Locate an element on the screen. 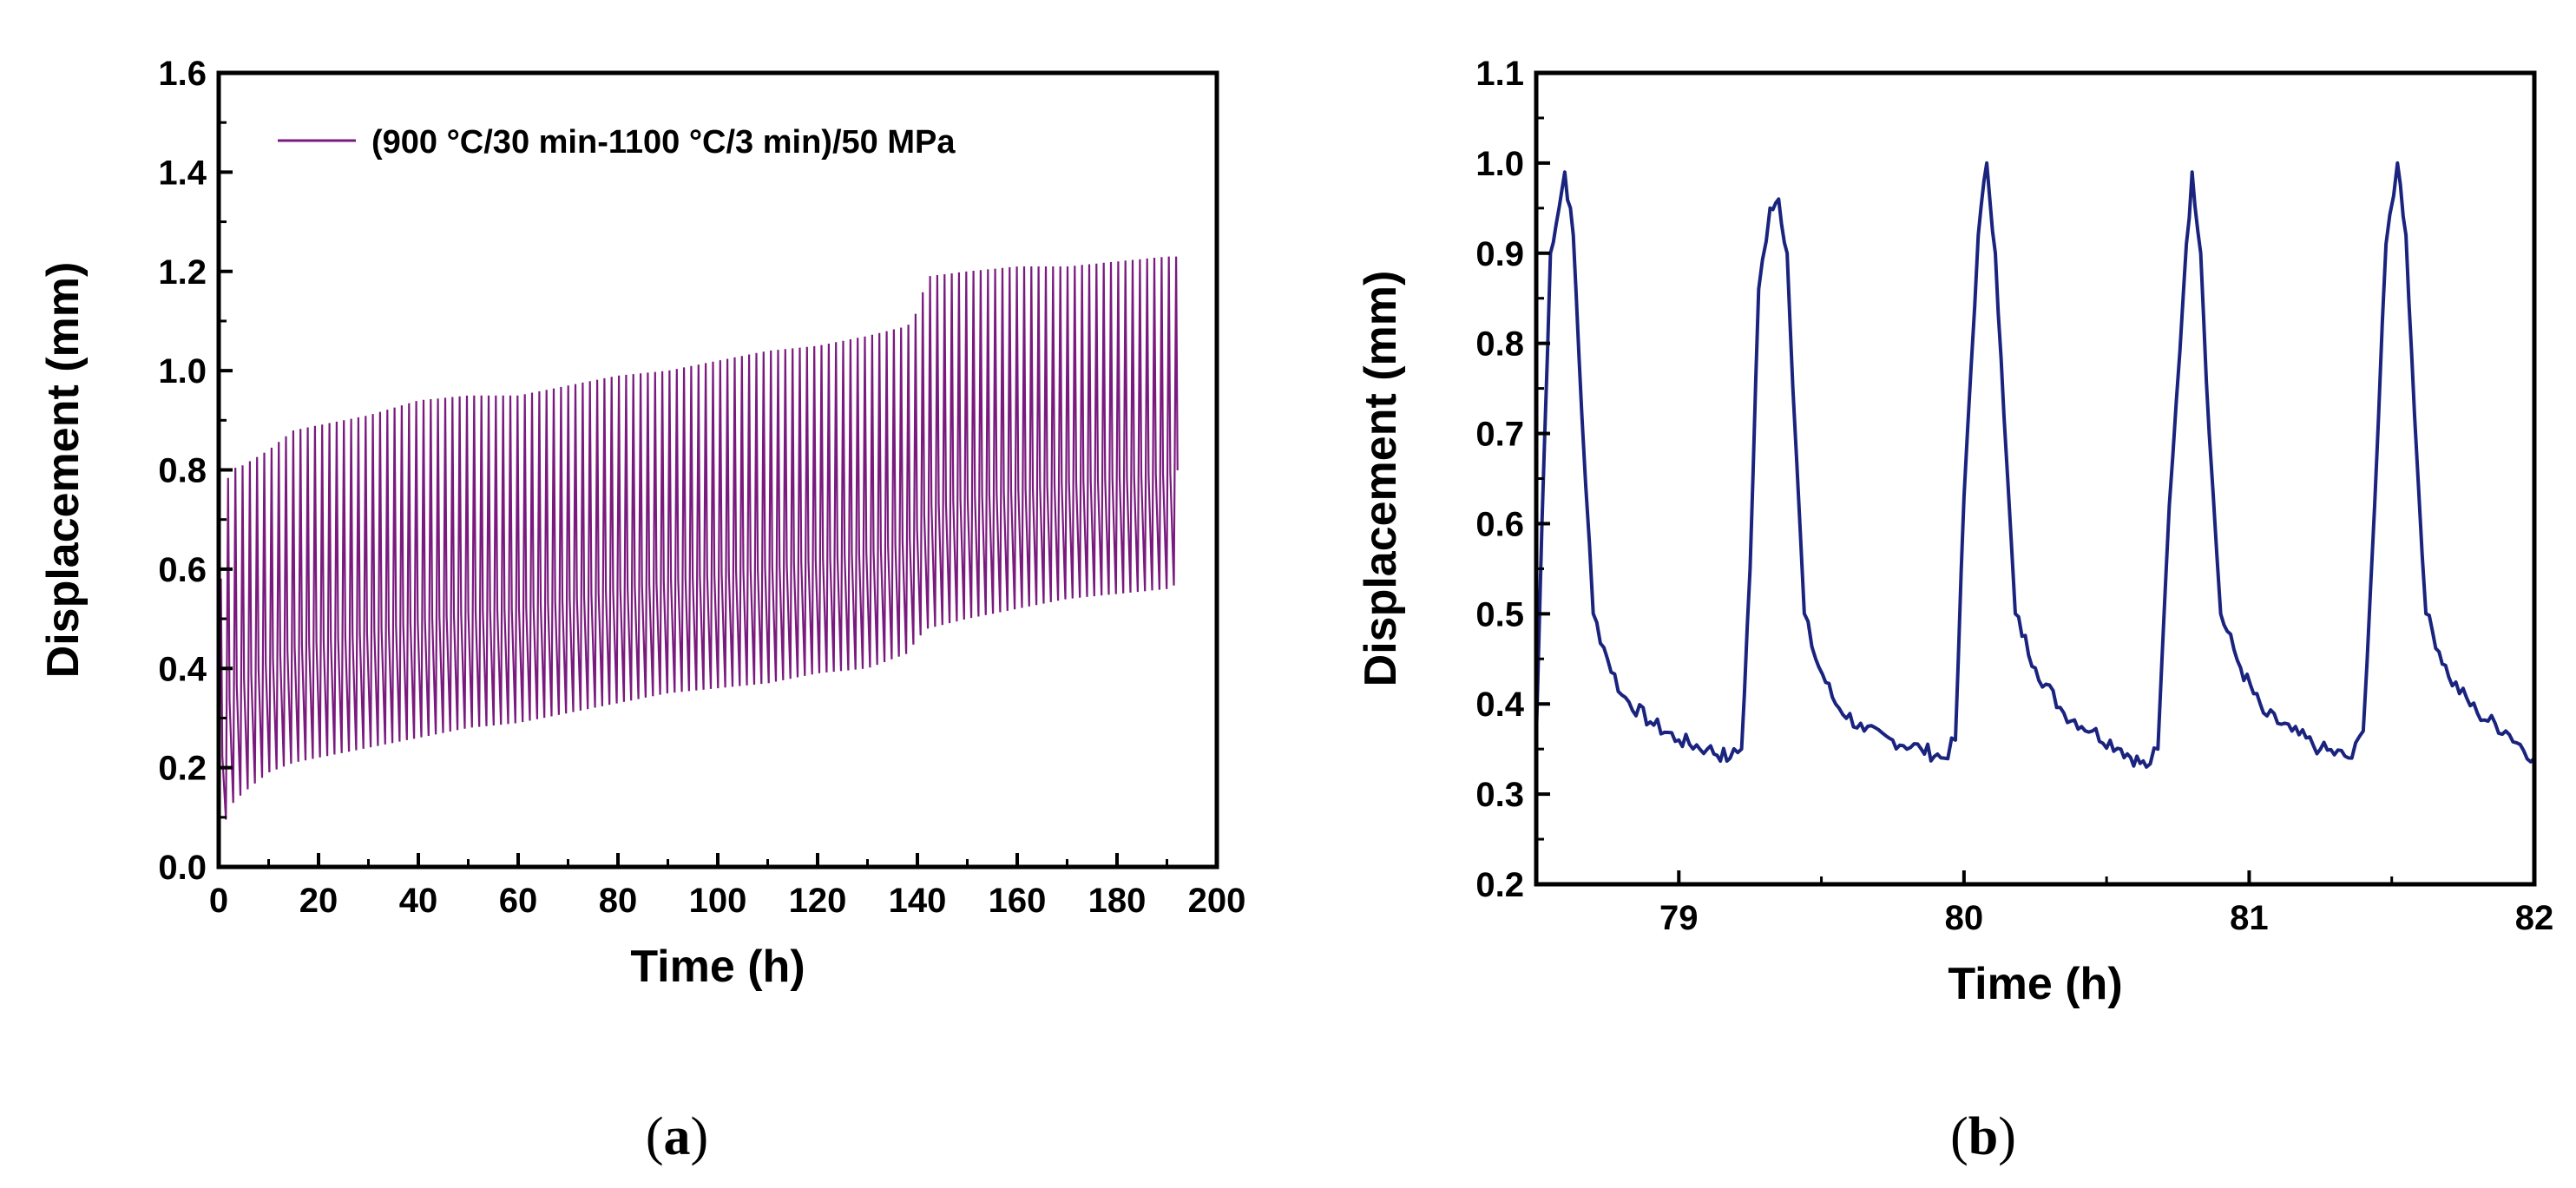 The height and width of the screenshot is (1188, 2576). panel-label-a-open: ( is located at coordinates (655, 1136).